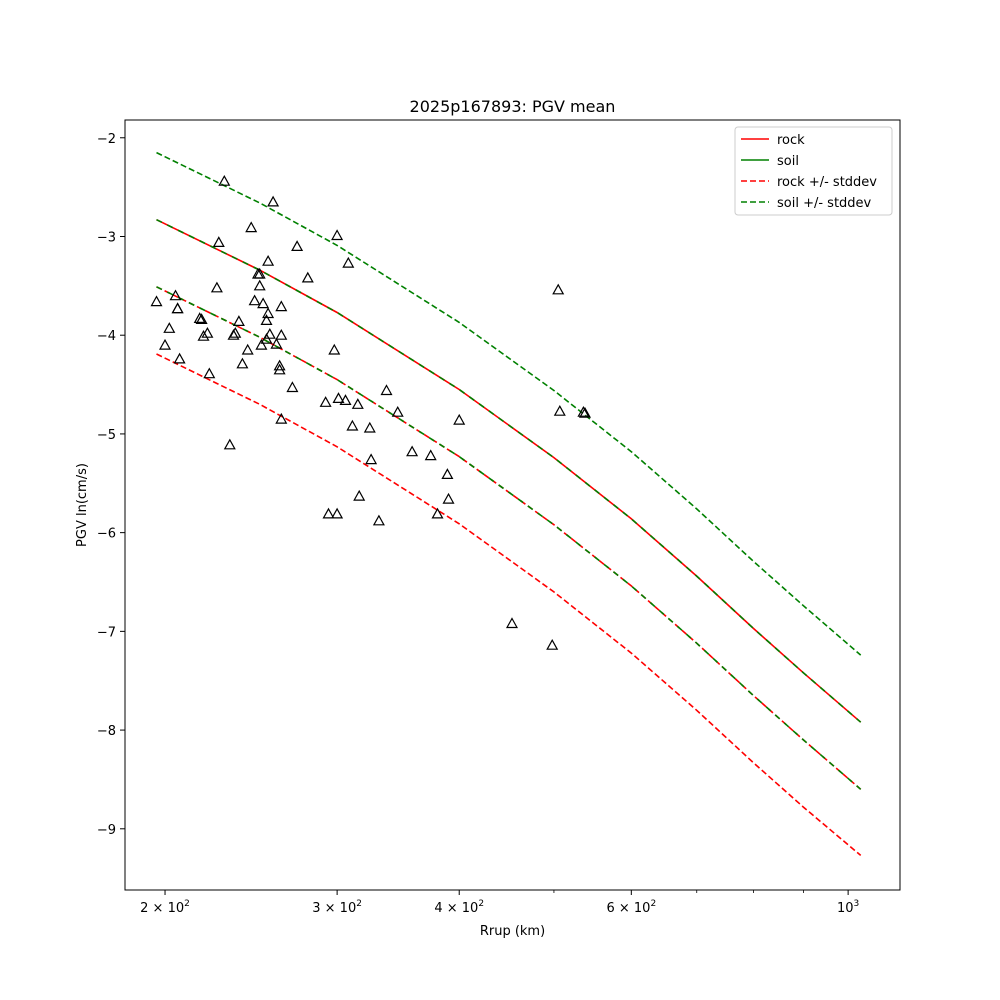 The width and height of the screenshot is (1000, 1000). Describe the element at coordinates (106, 139) in the screenshot. I see `y-tick-label: −2` at that location.